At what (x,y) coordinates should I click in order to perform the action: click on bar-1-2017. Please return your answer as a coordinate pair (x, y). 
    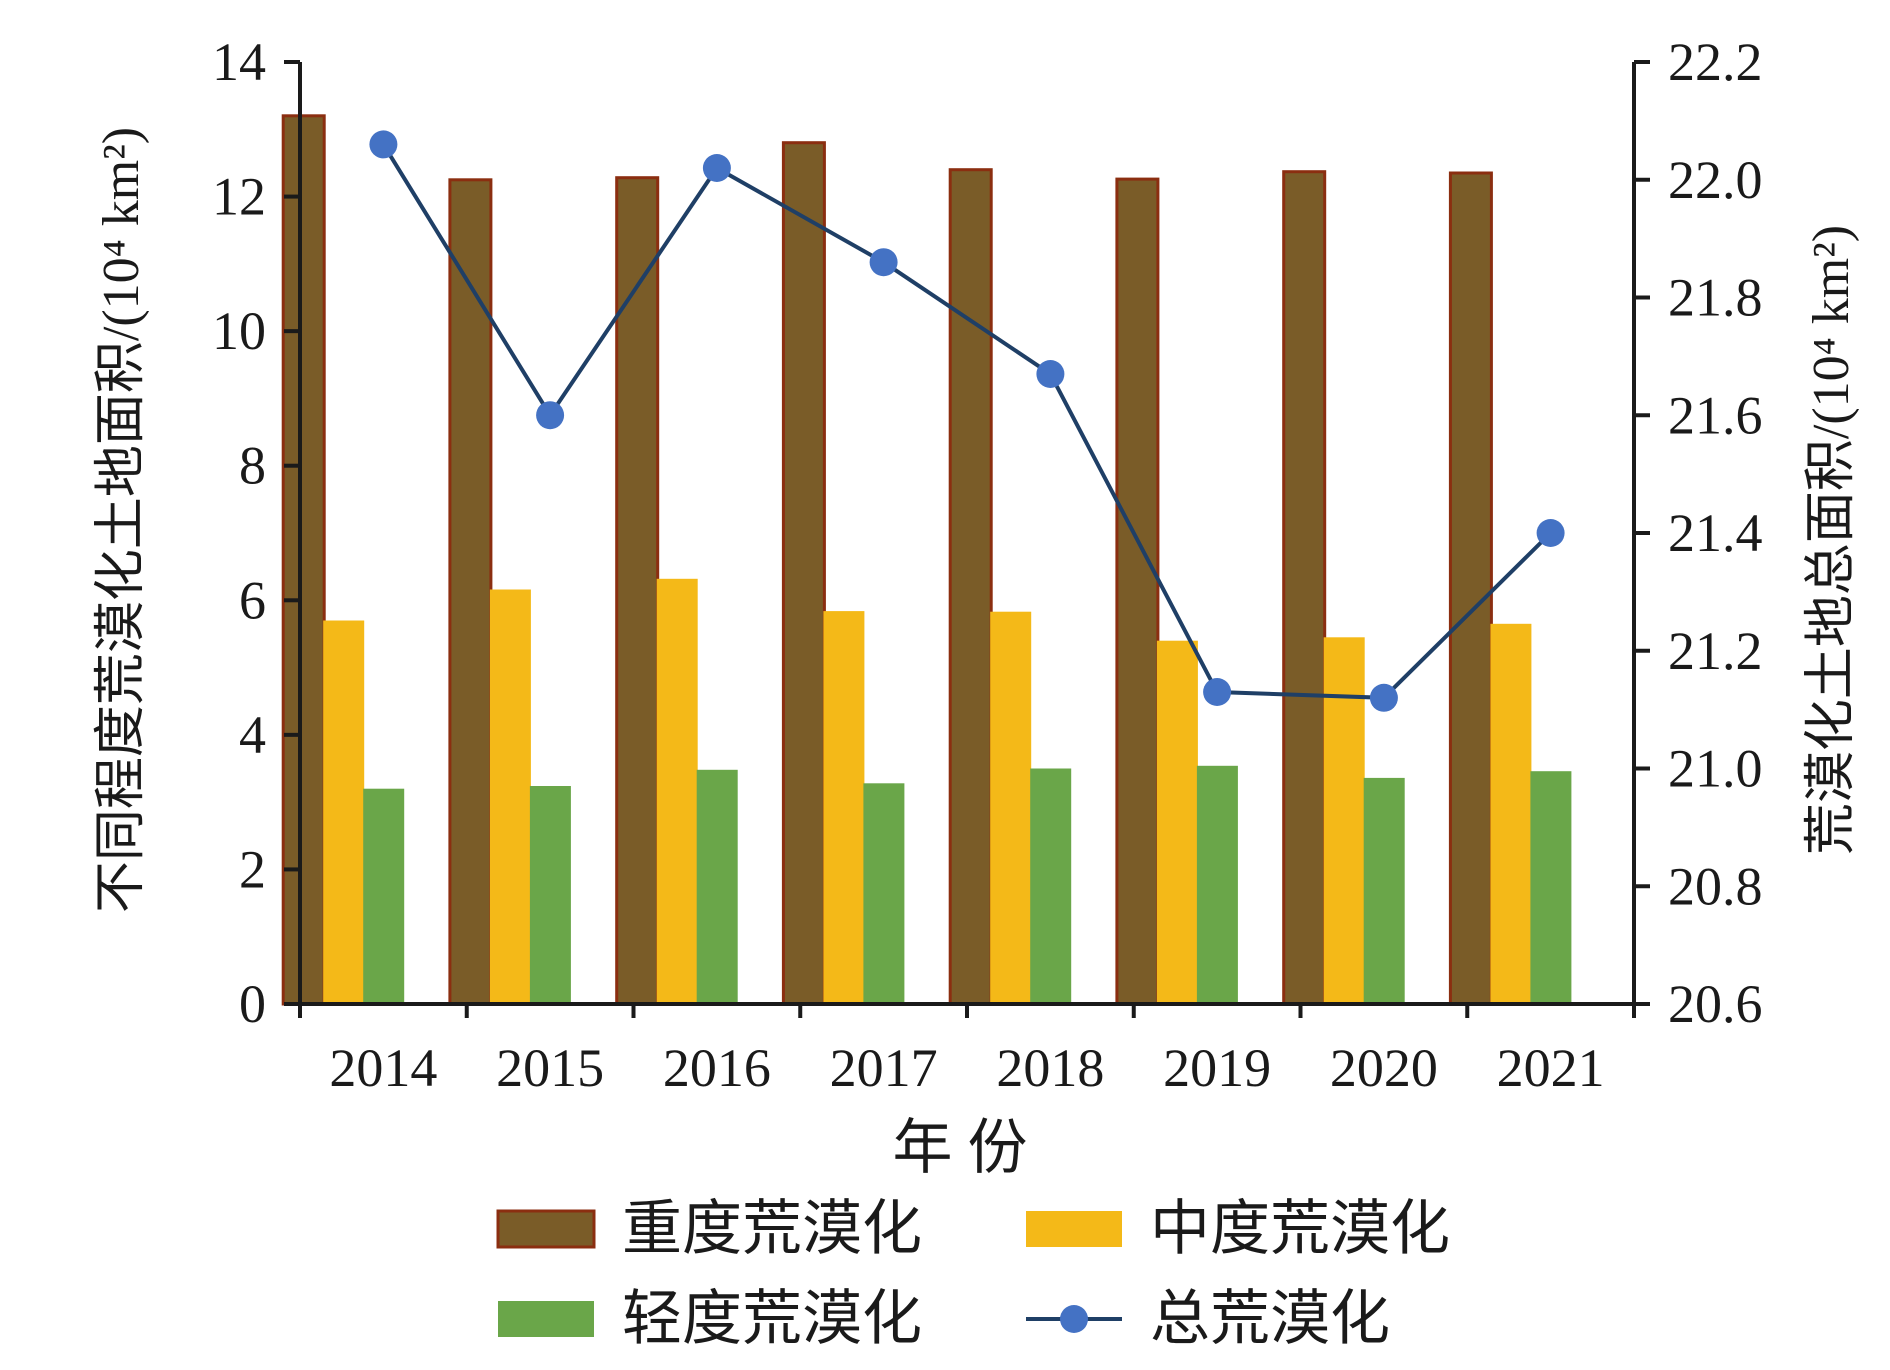
    Looking at the image, I should click on (803, 573).